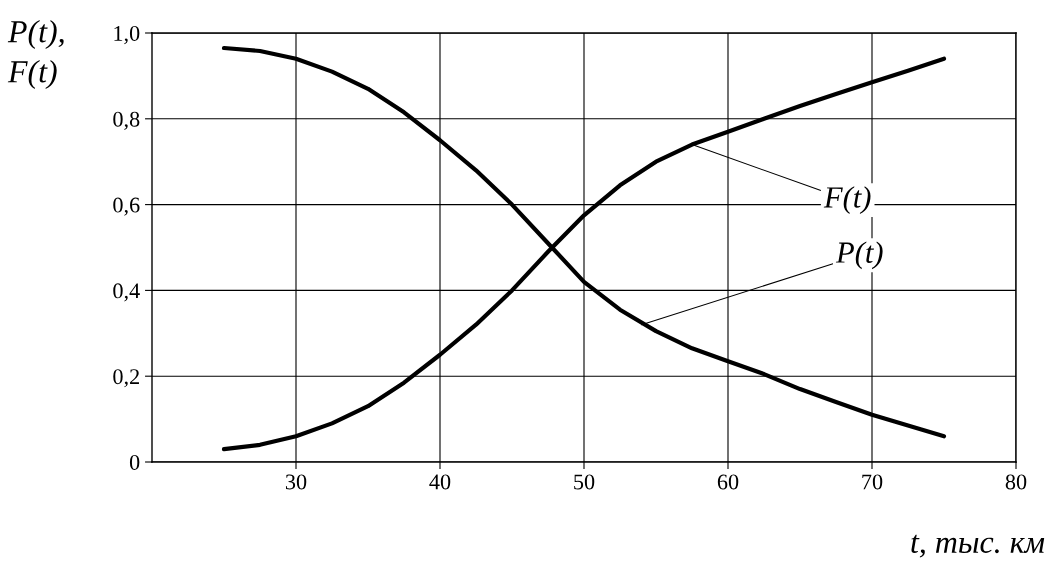 The height and width of the screenshot is (564, 1051). What do you see at coordinates (134, 462) in the screenshot?
I see `y-tick-label: 0` at bounding box center [134, 462].